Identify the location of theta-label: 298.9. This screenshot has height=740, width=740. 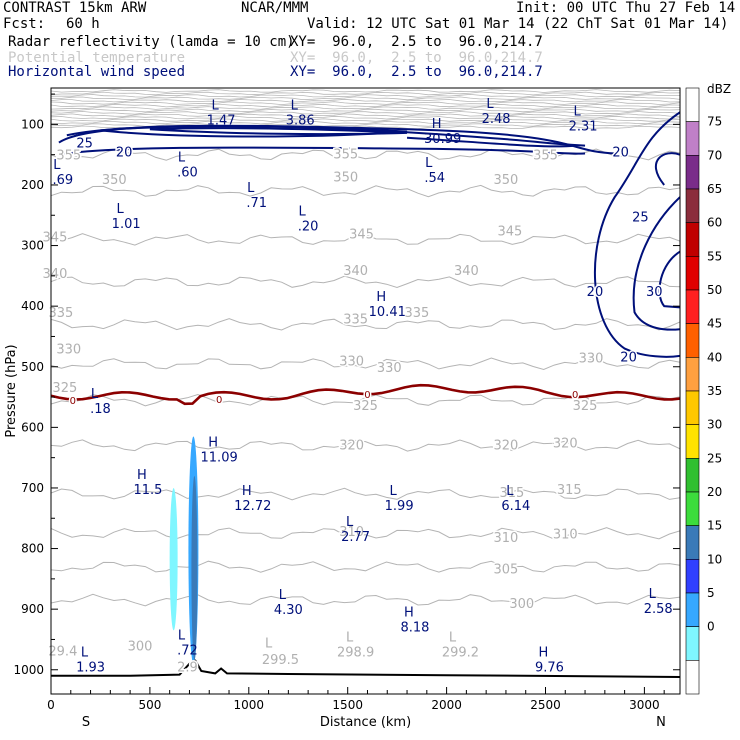
(355, 653).